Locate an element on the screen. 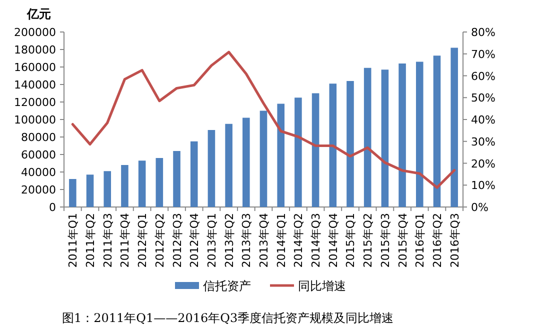 The height and width of the screenshot is (335, 534). y2-tick-label: 50% is located at coordinates (483, 98).